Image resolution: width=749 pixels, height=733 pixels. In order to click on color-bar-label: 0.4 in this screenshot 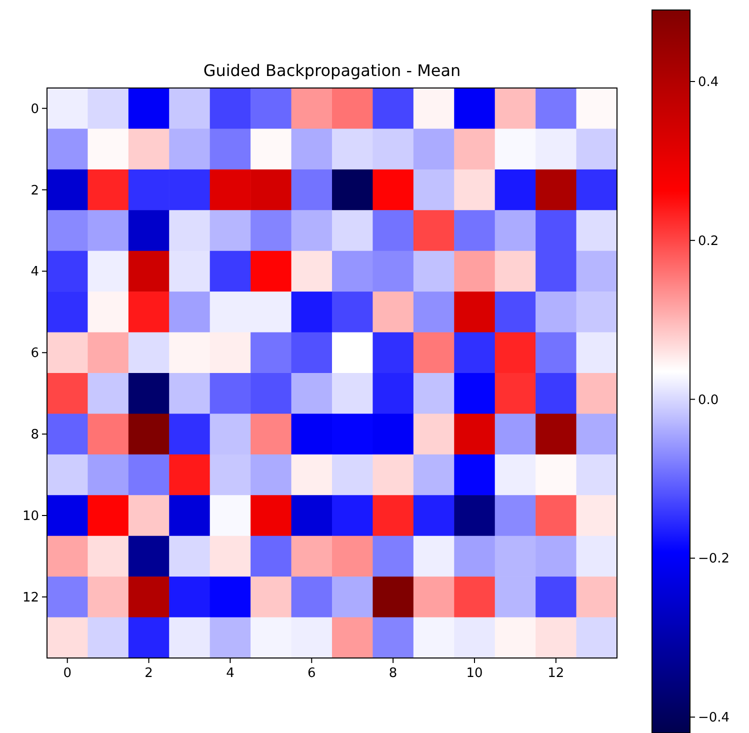, I will do `click(708, 82)`.